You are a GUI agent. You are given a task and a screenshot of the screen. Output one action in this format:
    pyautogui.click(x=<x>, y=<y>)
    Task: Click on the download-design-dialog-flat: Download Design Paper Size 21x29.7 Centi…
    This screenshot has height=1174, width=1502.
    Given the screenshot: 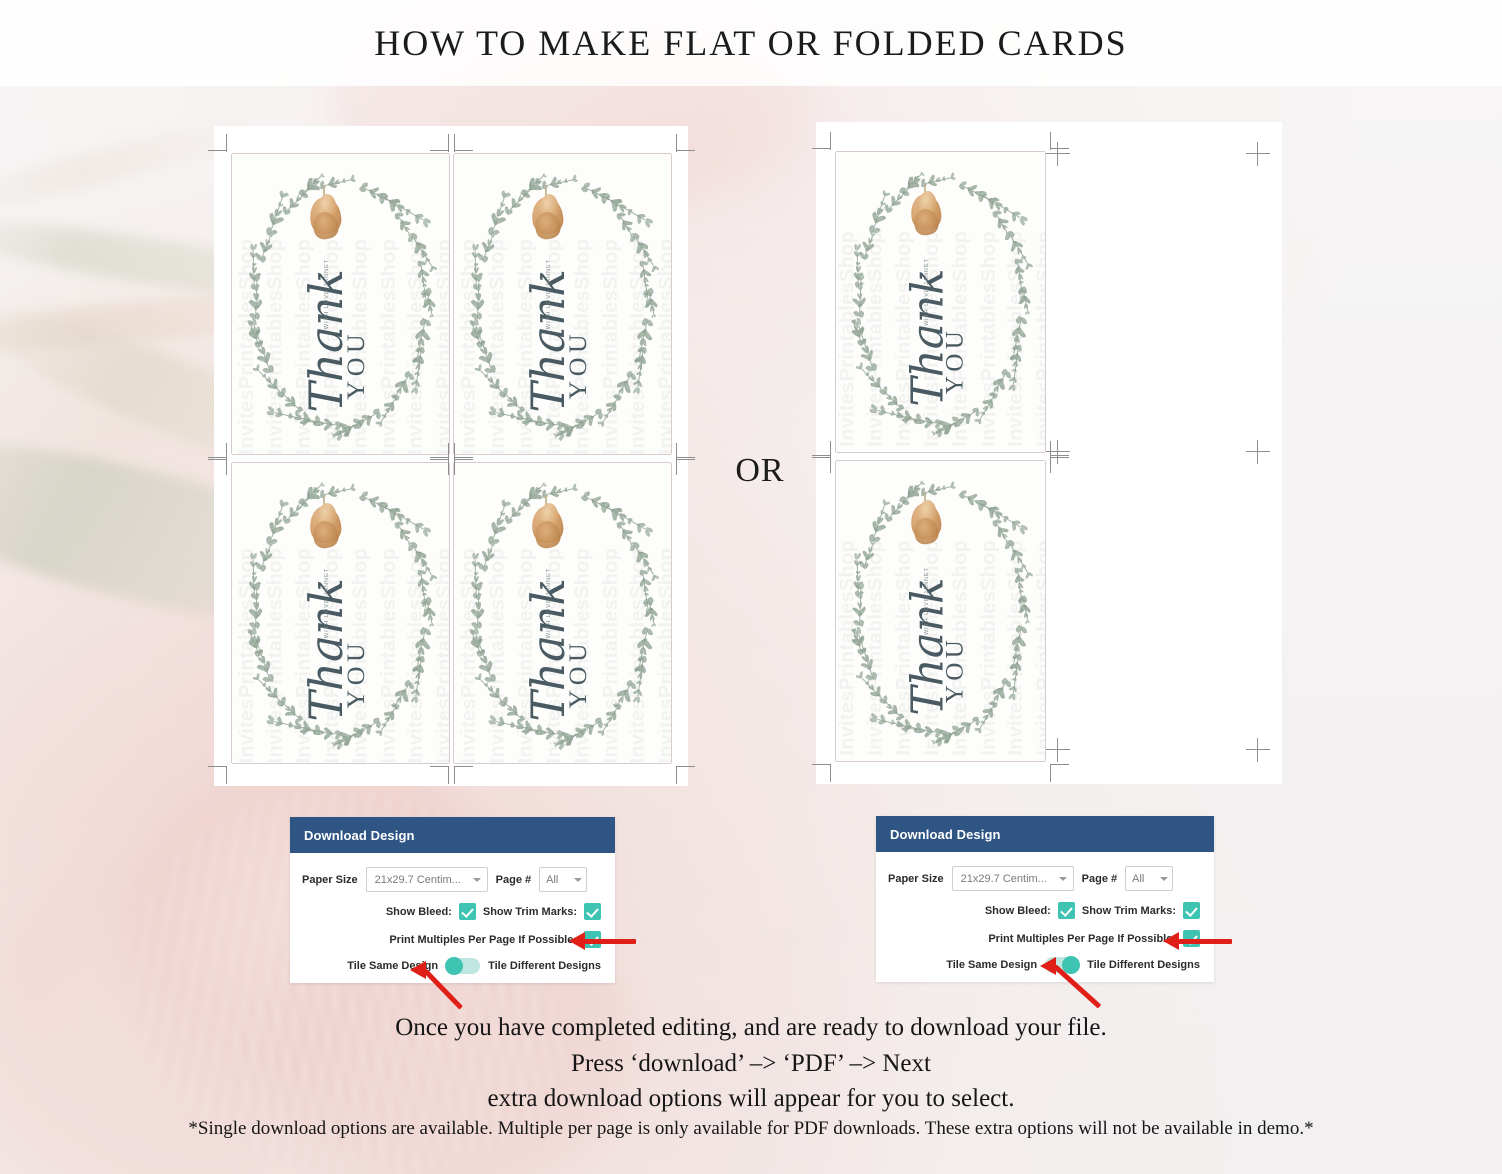 What is the action you would take?
    pyautogui.click(x=452, y=900)
    